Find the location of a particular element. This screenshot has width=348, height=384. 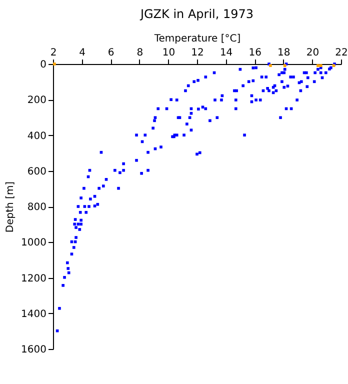

y-axis-title: Depth [m] is located at coordinates (10, 207).